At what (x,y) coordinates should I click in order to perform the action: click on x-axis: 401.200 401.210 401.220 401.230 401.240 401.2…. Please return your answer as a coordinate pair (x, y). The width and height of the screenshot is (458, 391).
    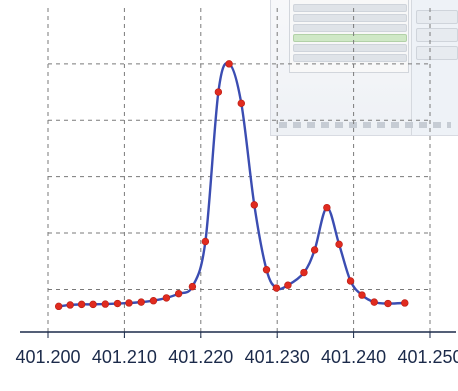
    Looking at the image, I should click on (236, 349).